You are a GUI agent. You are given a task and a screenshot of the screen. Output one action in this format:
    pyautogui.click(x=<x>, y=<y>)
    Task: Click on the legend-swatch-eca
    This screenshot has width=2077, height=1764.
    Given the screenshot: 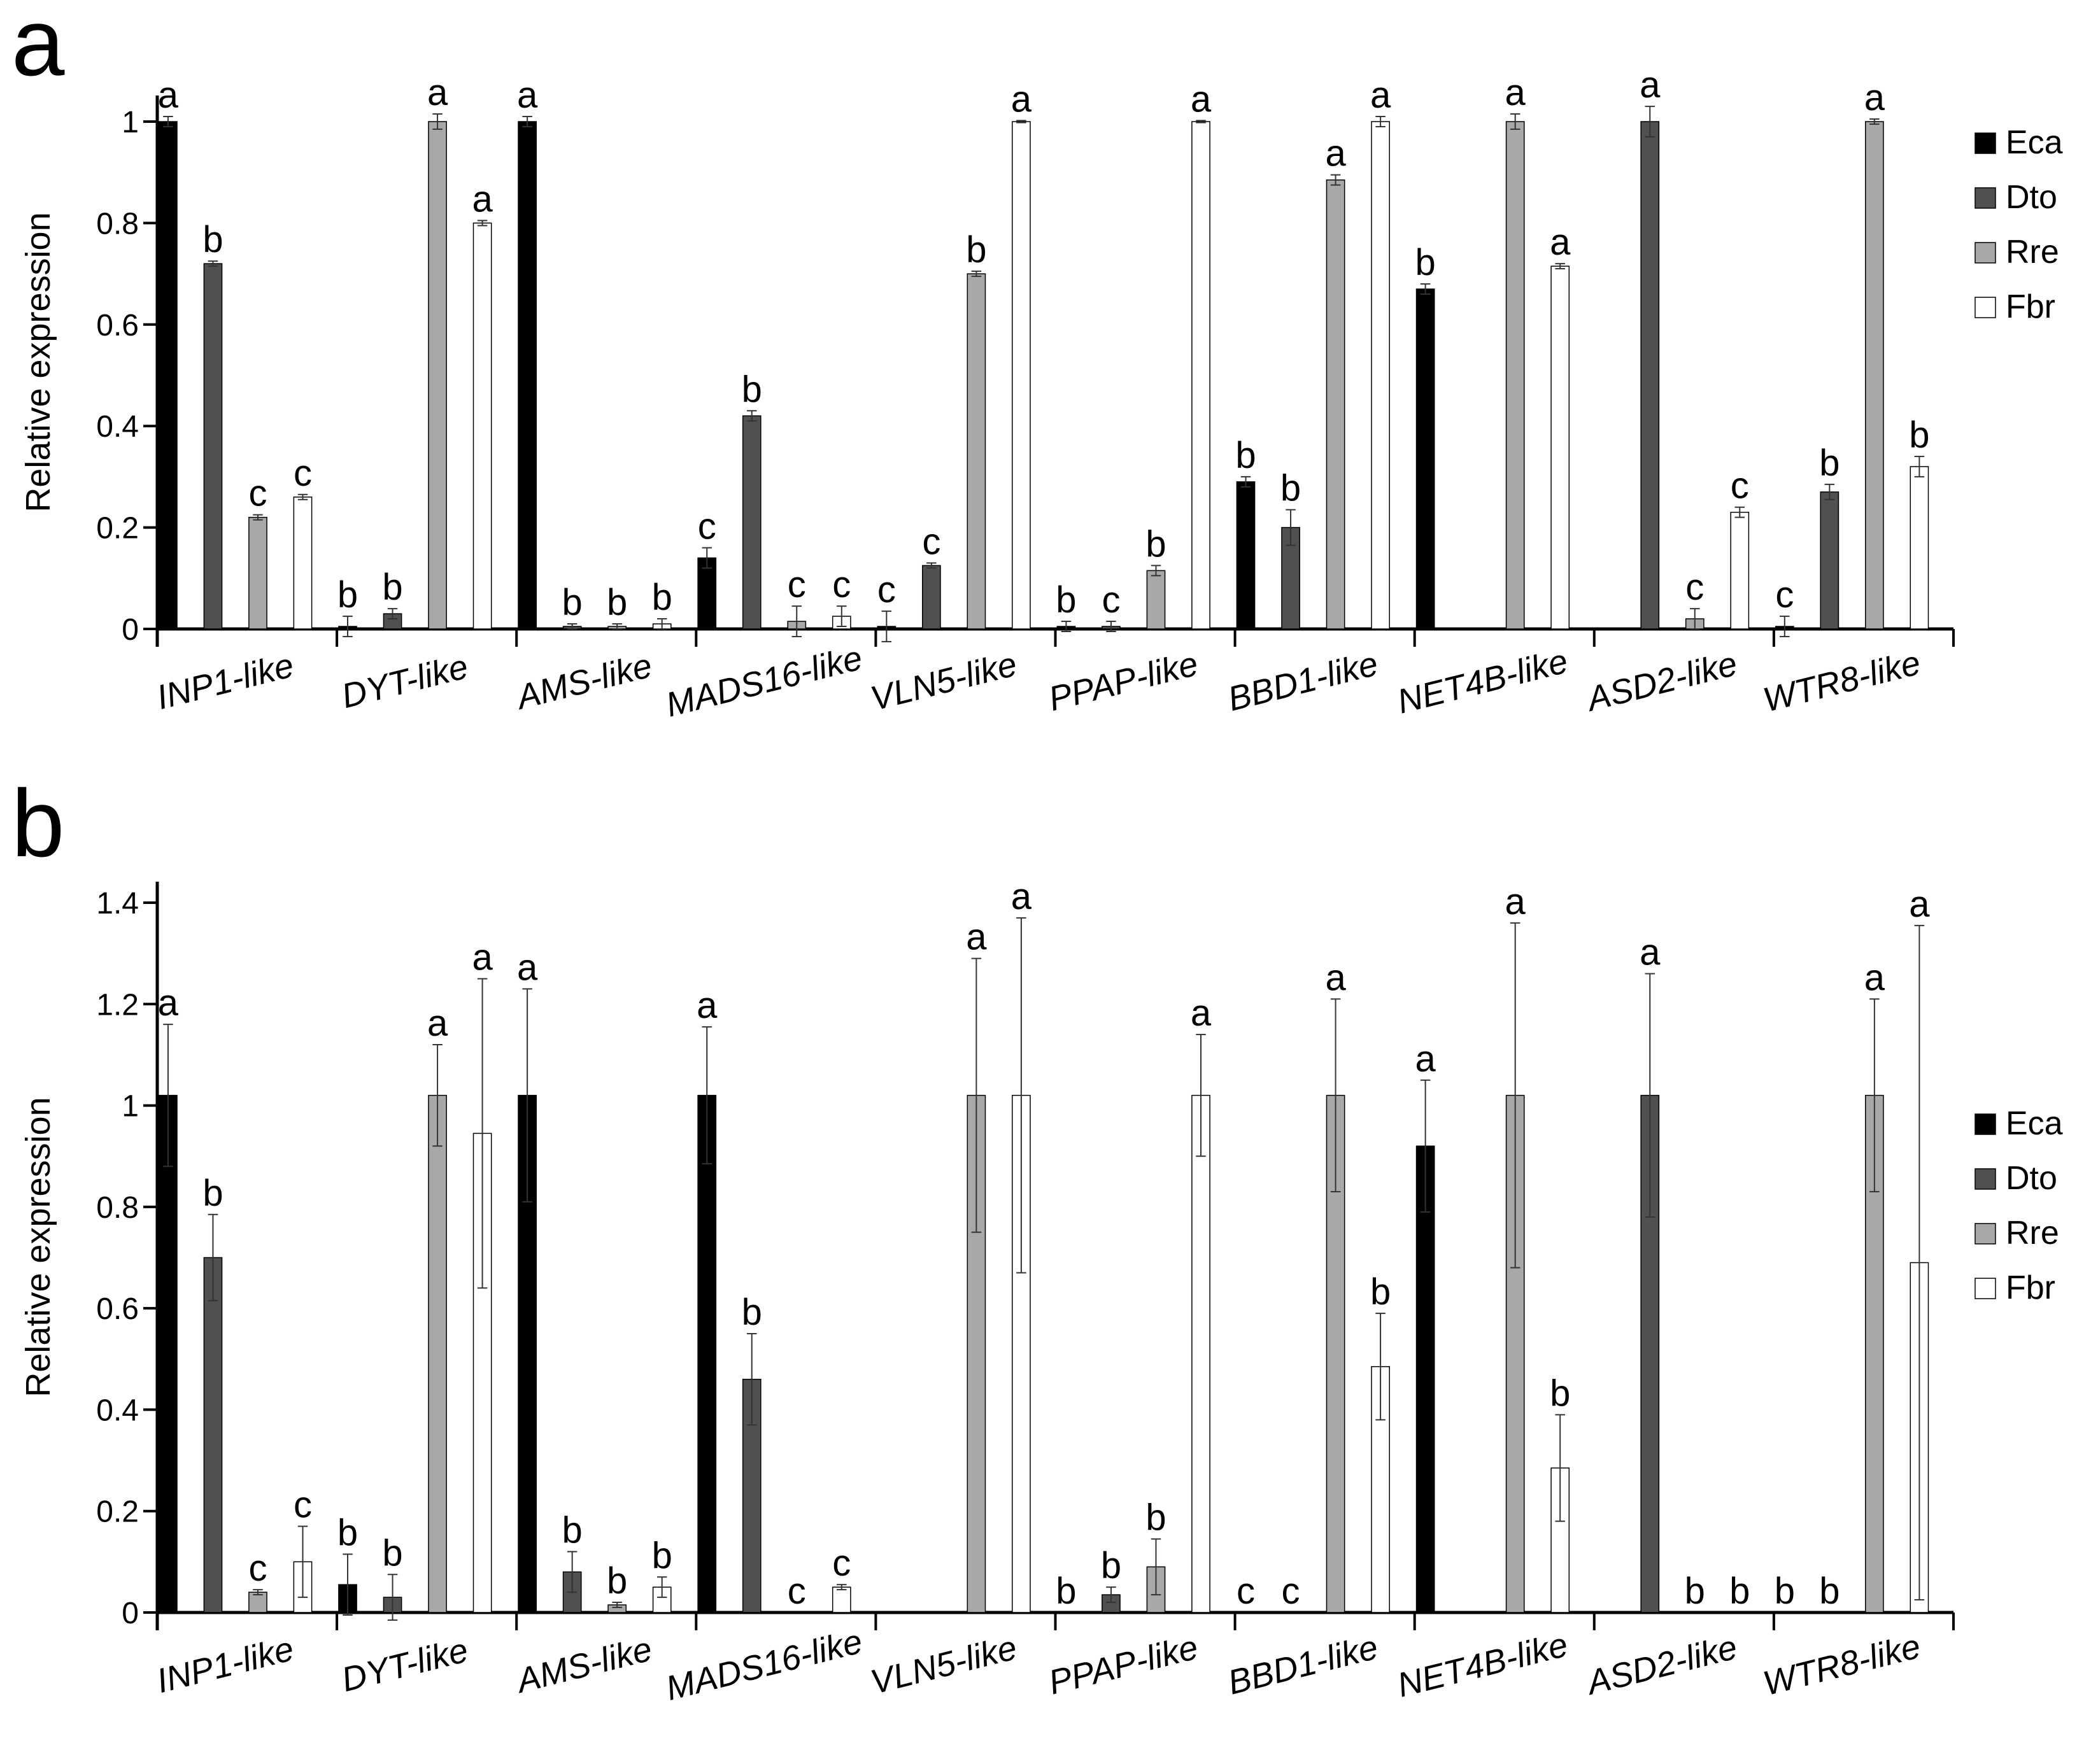 What is the action you would take?
    pyautogui.click(x=1985, y=143)
    